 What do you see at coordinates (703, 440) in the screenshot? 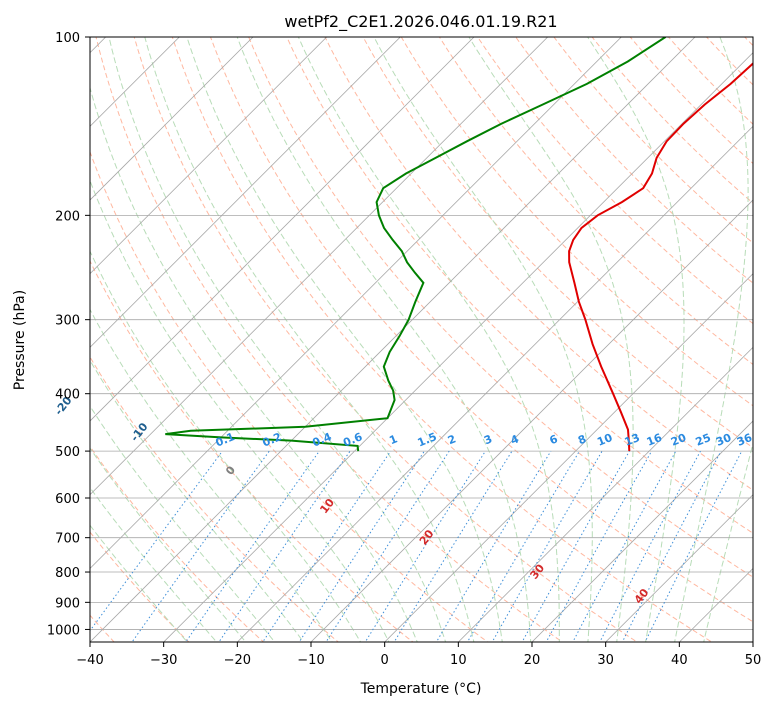
I see `mixing-ratio-label: 25` at bounding box center [703, 440].